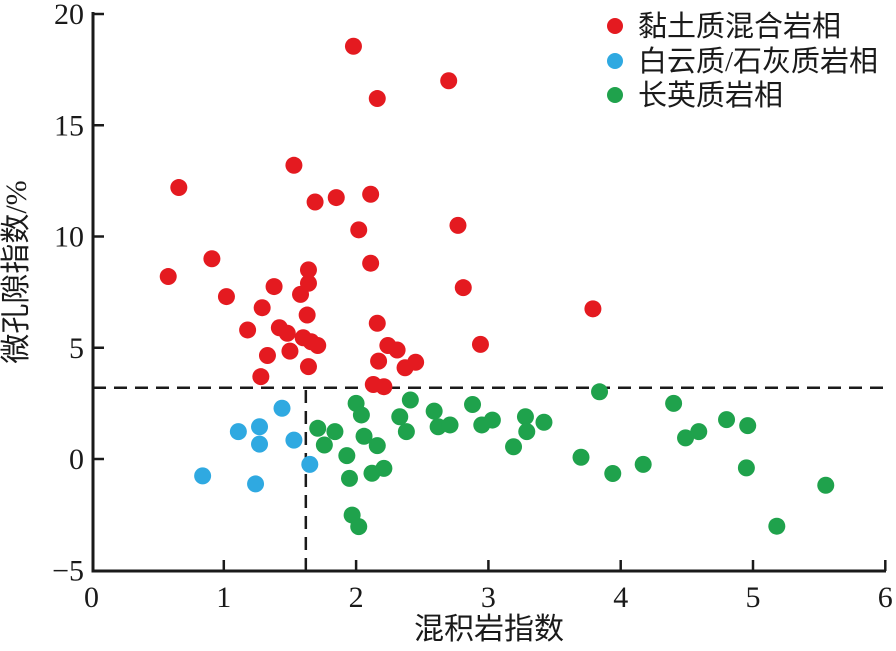 This screenshot has height=651, width=896. What do you see at coordinates (356, 597) in the screenshot?
I see `x-tick-label: 2` at bounding box center [356, 597].